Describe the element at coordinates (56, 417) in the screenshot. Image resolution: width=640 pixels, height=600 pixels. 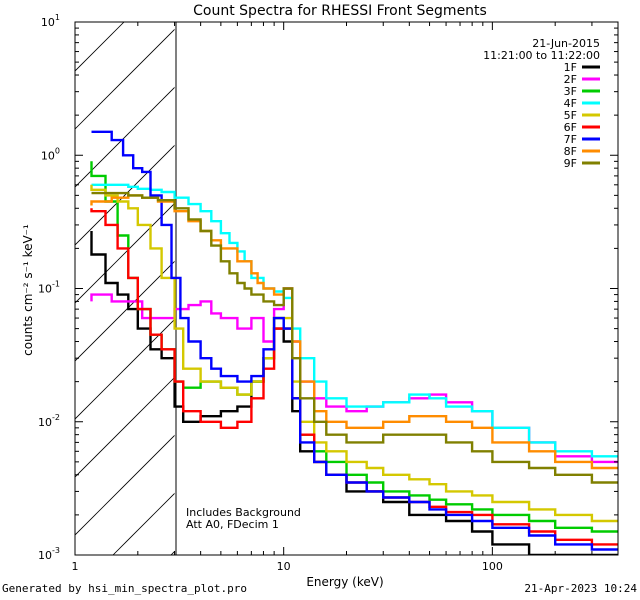
I see `y-tick-exponent--2: -2` at that location.